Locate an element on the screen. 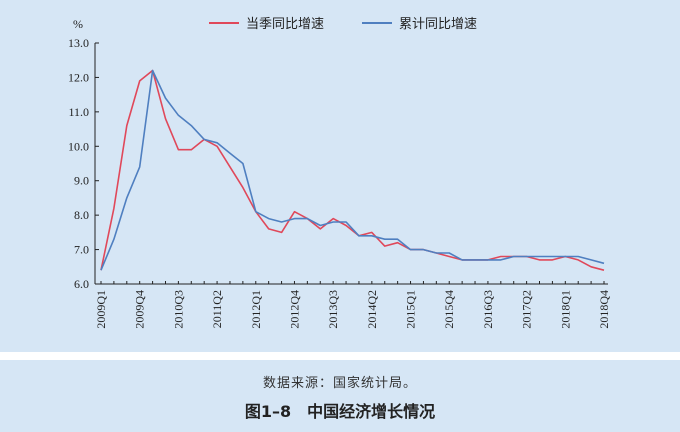 The image size is (680, 432). y-tick-label: 6.0 is located at coordinates (81, 284).